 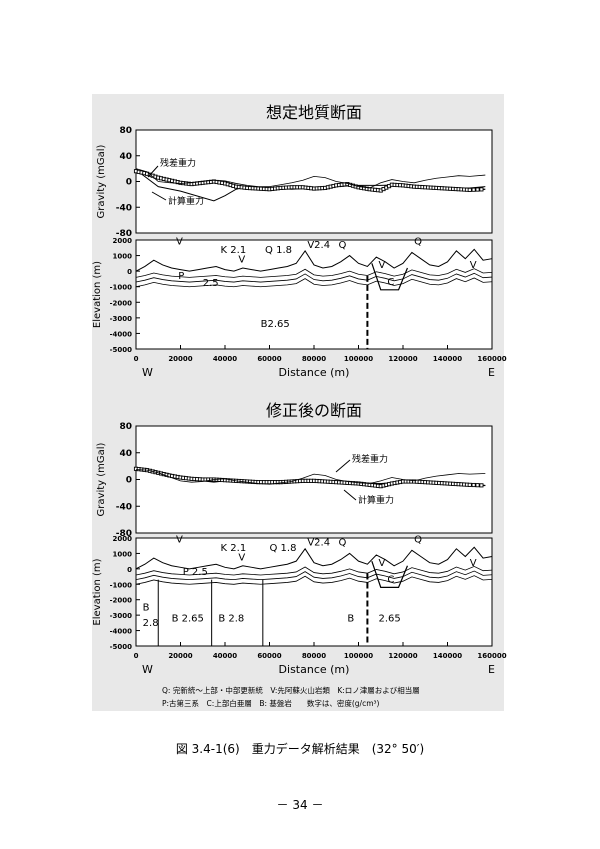 What do you see at coordinates (188, 618) in the screenshot?
I see `geology-label: B 2.65` at bounding box center [188, 618].